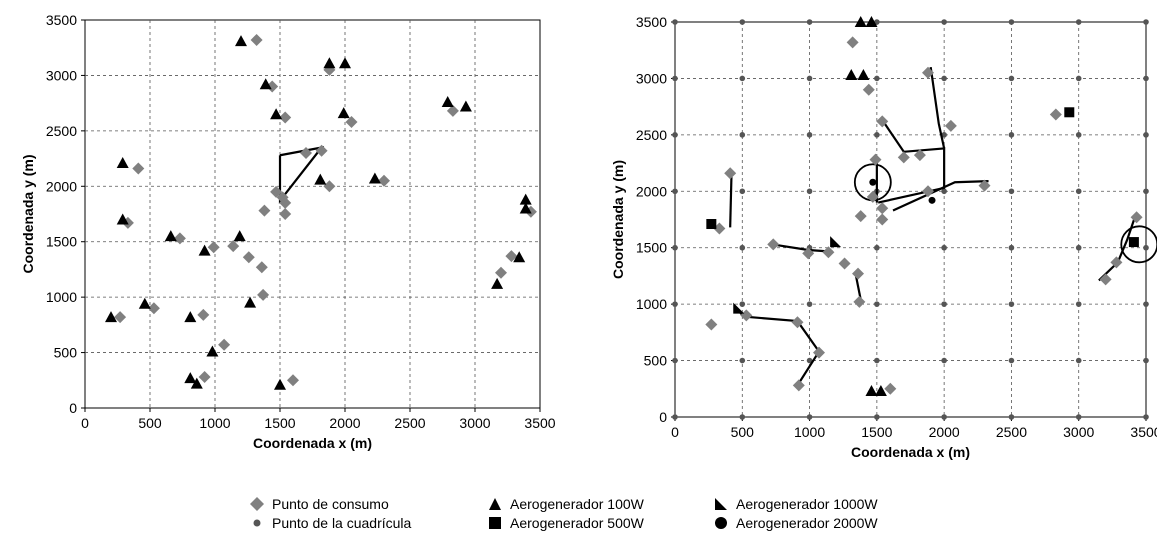 The width and height of the screenshot is (1157, 536). What do you see at coordinates (739, 308) in the screenshot?
I see `generator-point-right-triangle` at bounding box center [739, 308].